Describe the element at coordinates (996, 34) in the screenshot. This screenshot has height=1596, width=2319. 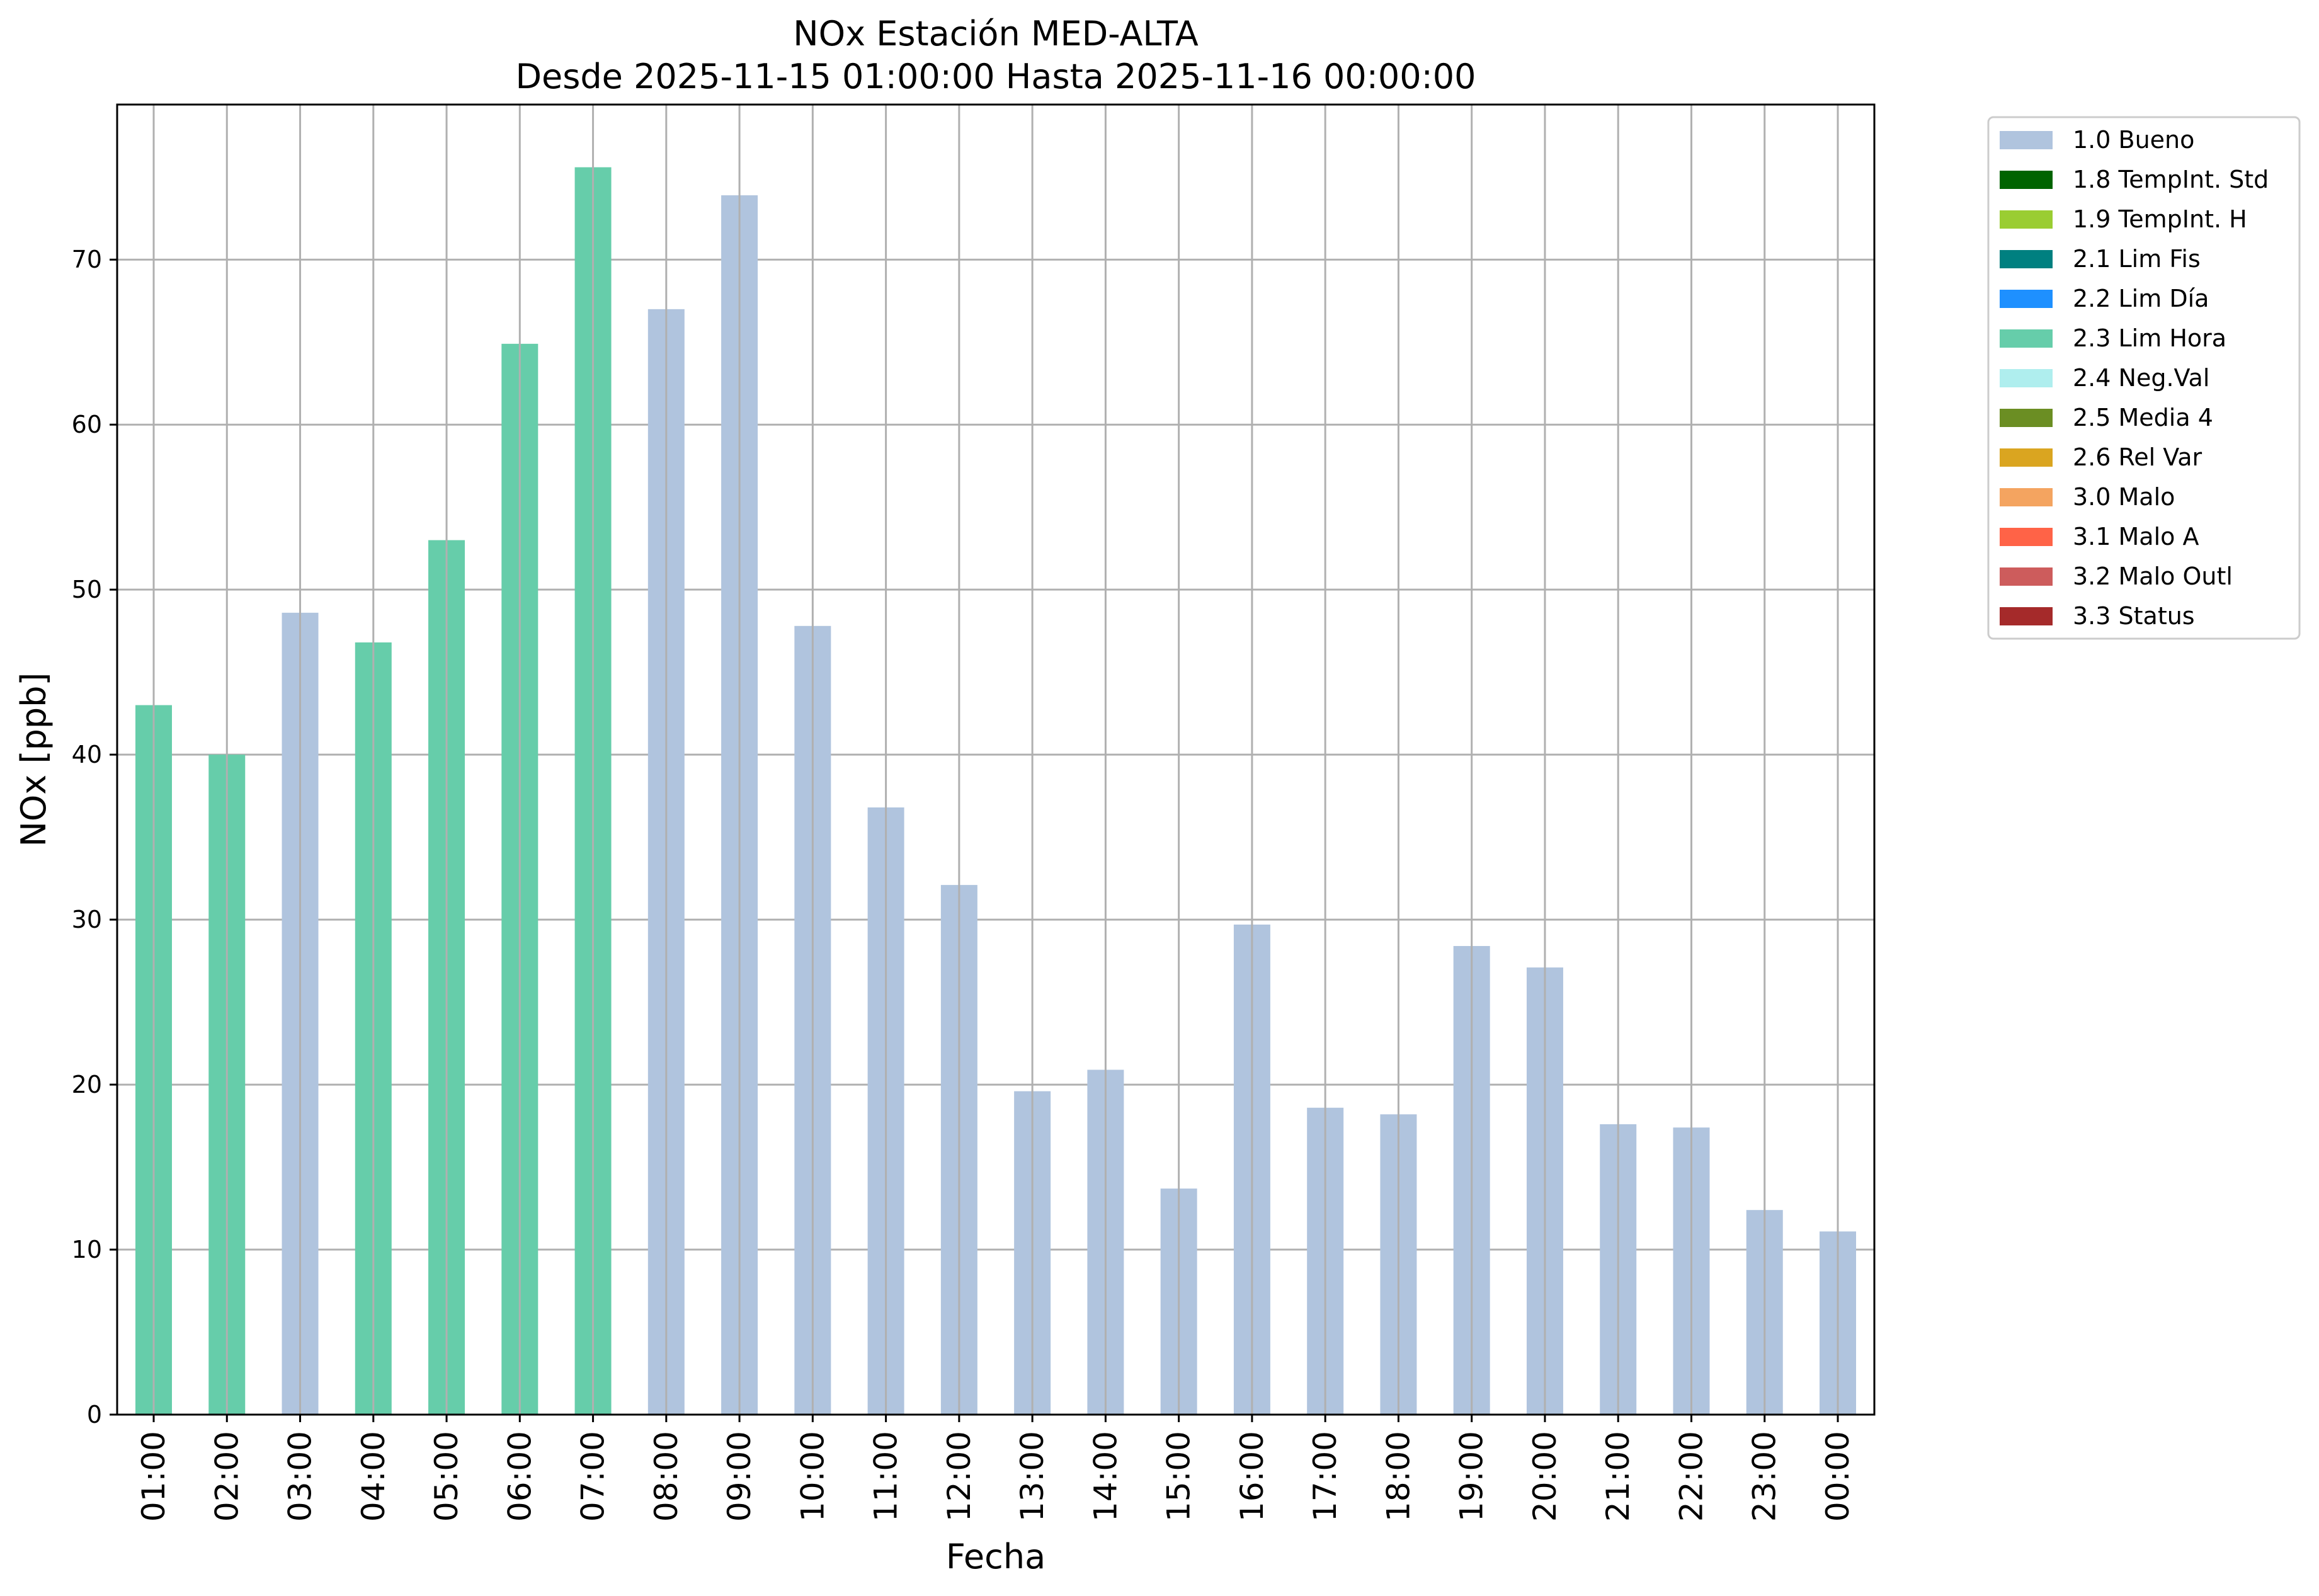
I see `chart-title: NOx Estación MED-ALTA` at that location.